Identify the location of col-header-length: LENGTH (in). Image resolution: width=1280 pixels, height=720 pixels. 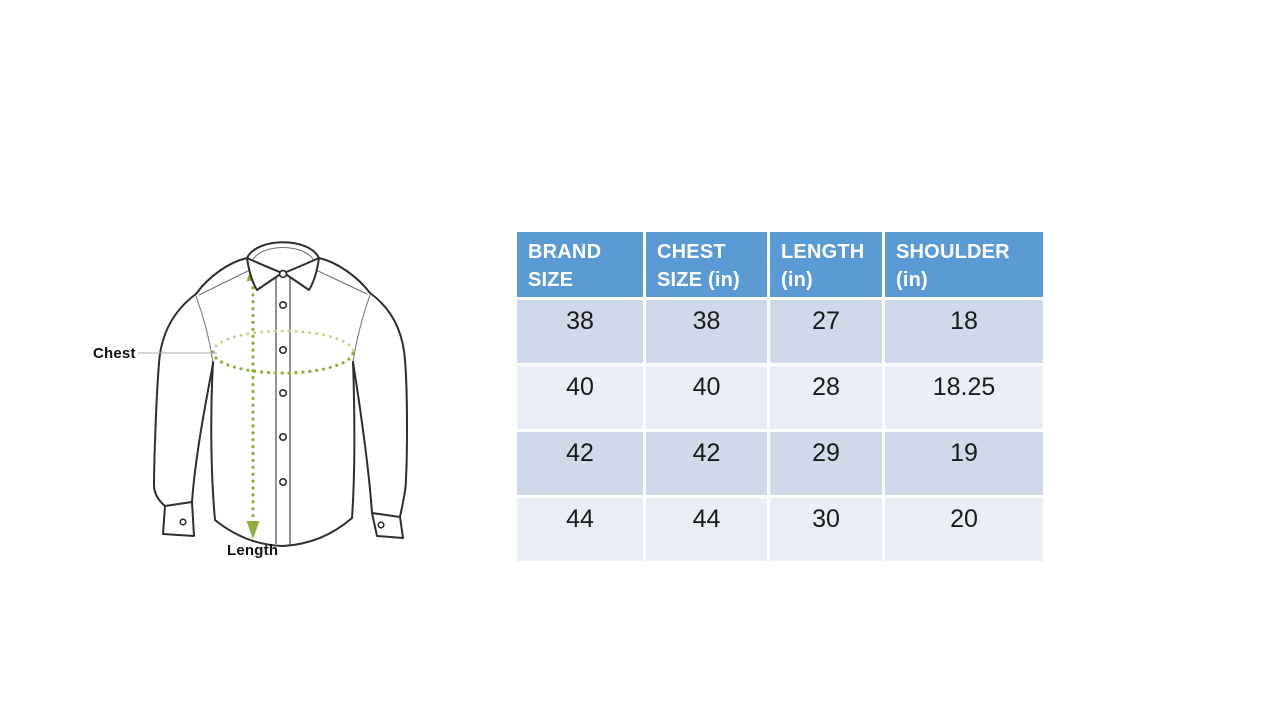
(826, 264).